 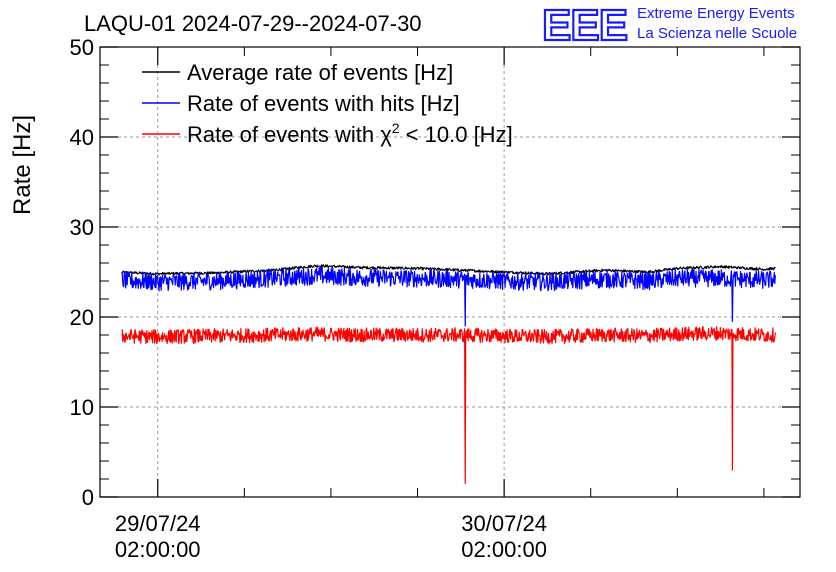 What do you see at coordinates (396, 128) in the screenshot?
I see `legend-chi2-superscript: 2` at bounding box center [396, 128].